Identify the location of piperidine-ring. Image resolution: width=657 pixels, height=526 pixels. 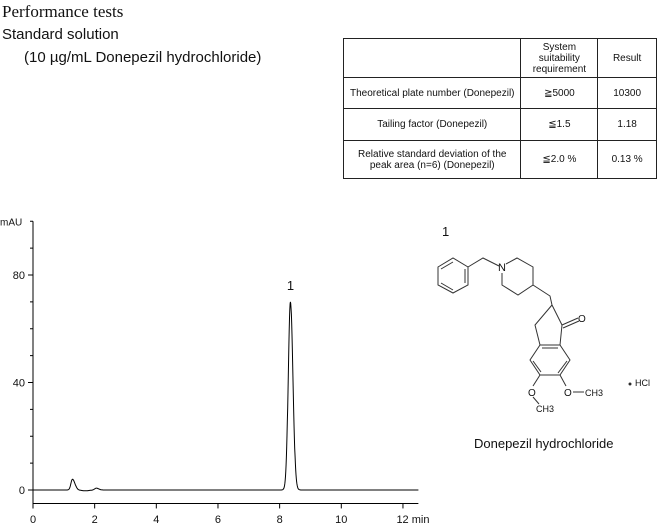
(517, 276).